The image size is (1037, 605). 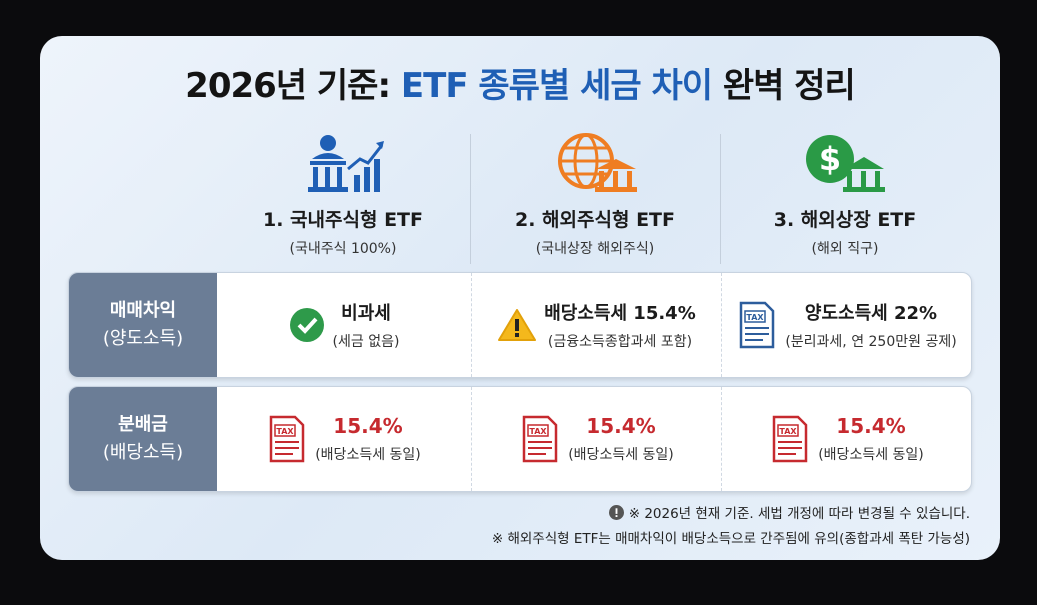 I want to click on note: ※ 2026년 현재 기준. 세법 개정에 따라 변경될 수 있습니다., so click(x=789, y=512).